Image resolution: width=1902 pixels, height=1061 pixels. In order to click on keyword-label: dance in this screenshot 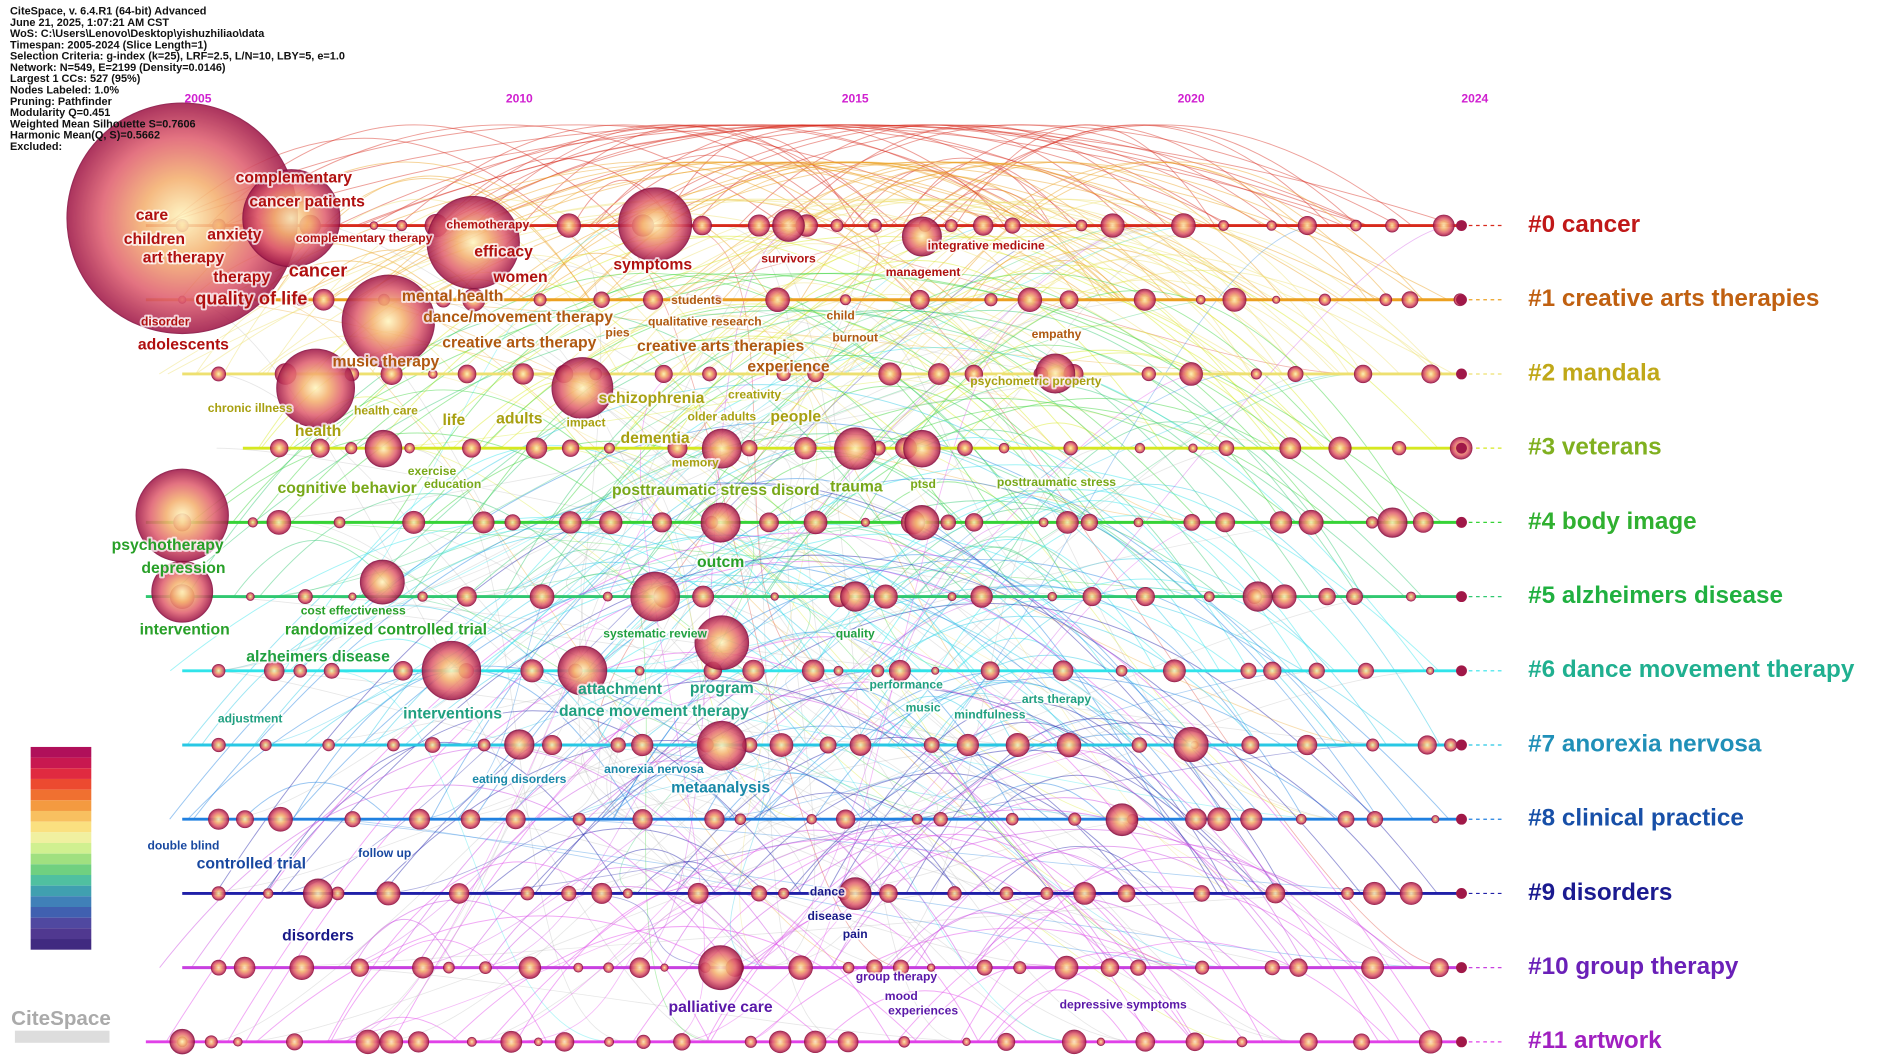, I will do `click(827, 892)`.